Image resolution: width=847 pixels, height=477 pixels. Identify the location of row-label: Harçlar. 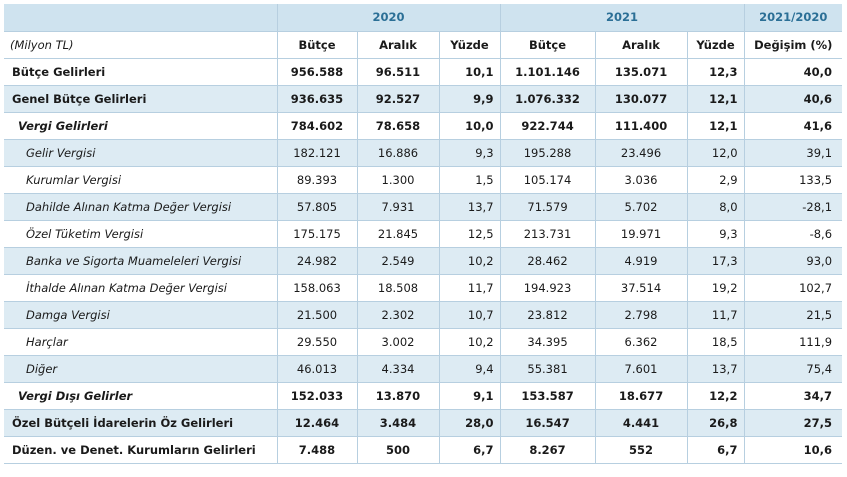
(141, 342).